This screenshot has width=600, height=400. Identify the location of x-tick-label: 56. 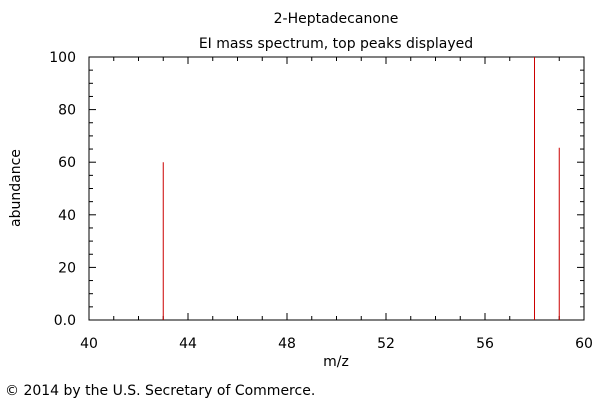
(485, 344).